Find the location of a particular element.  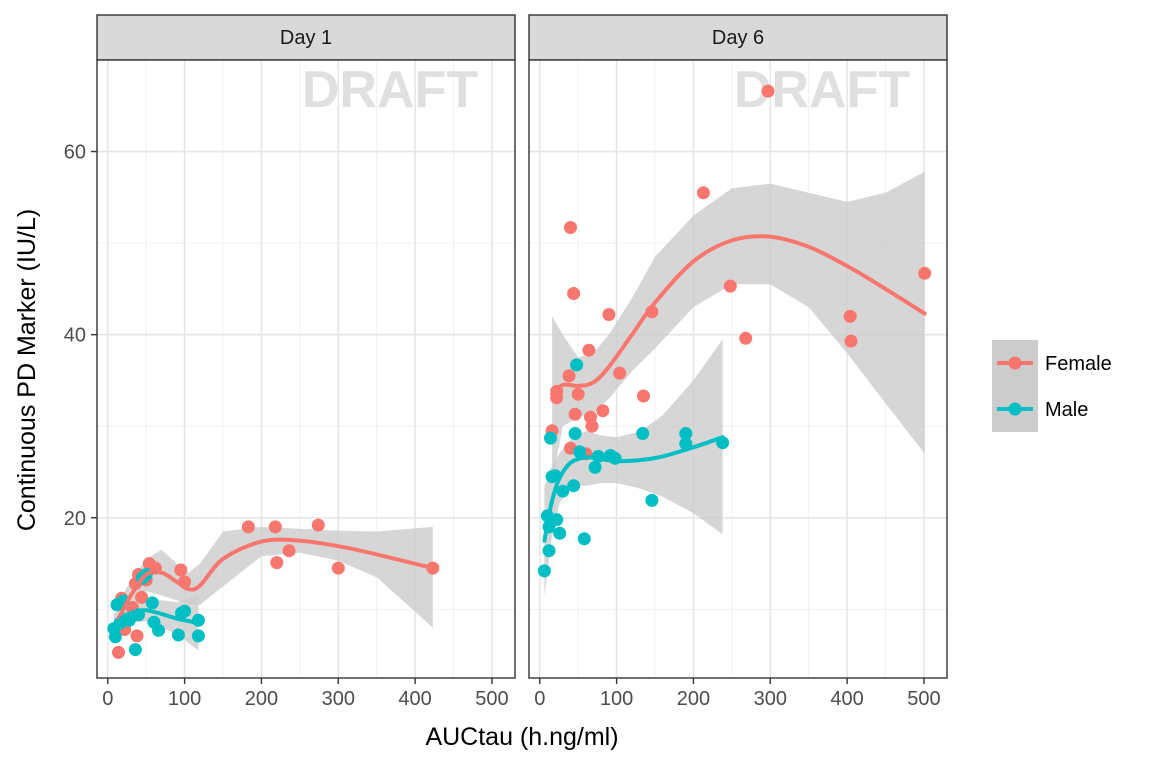

legend-label-male: Male is located at coordinates (1066, 410).